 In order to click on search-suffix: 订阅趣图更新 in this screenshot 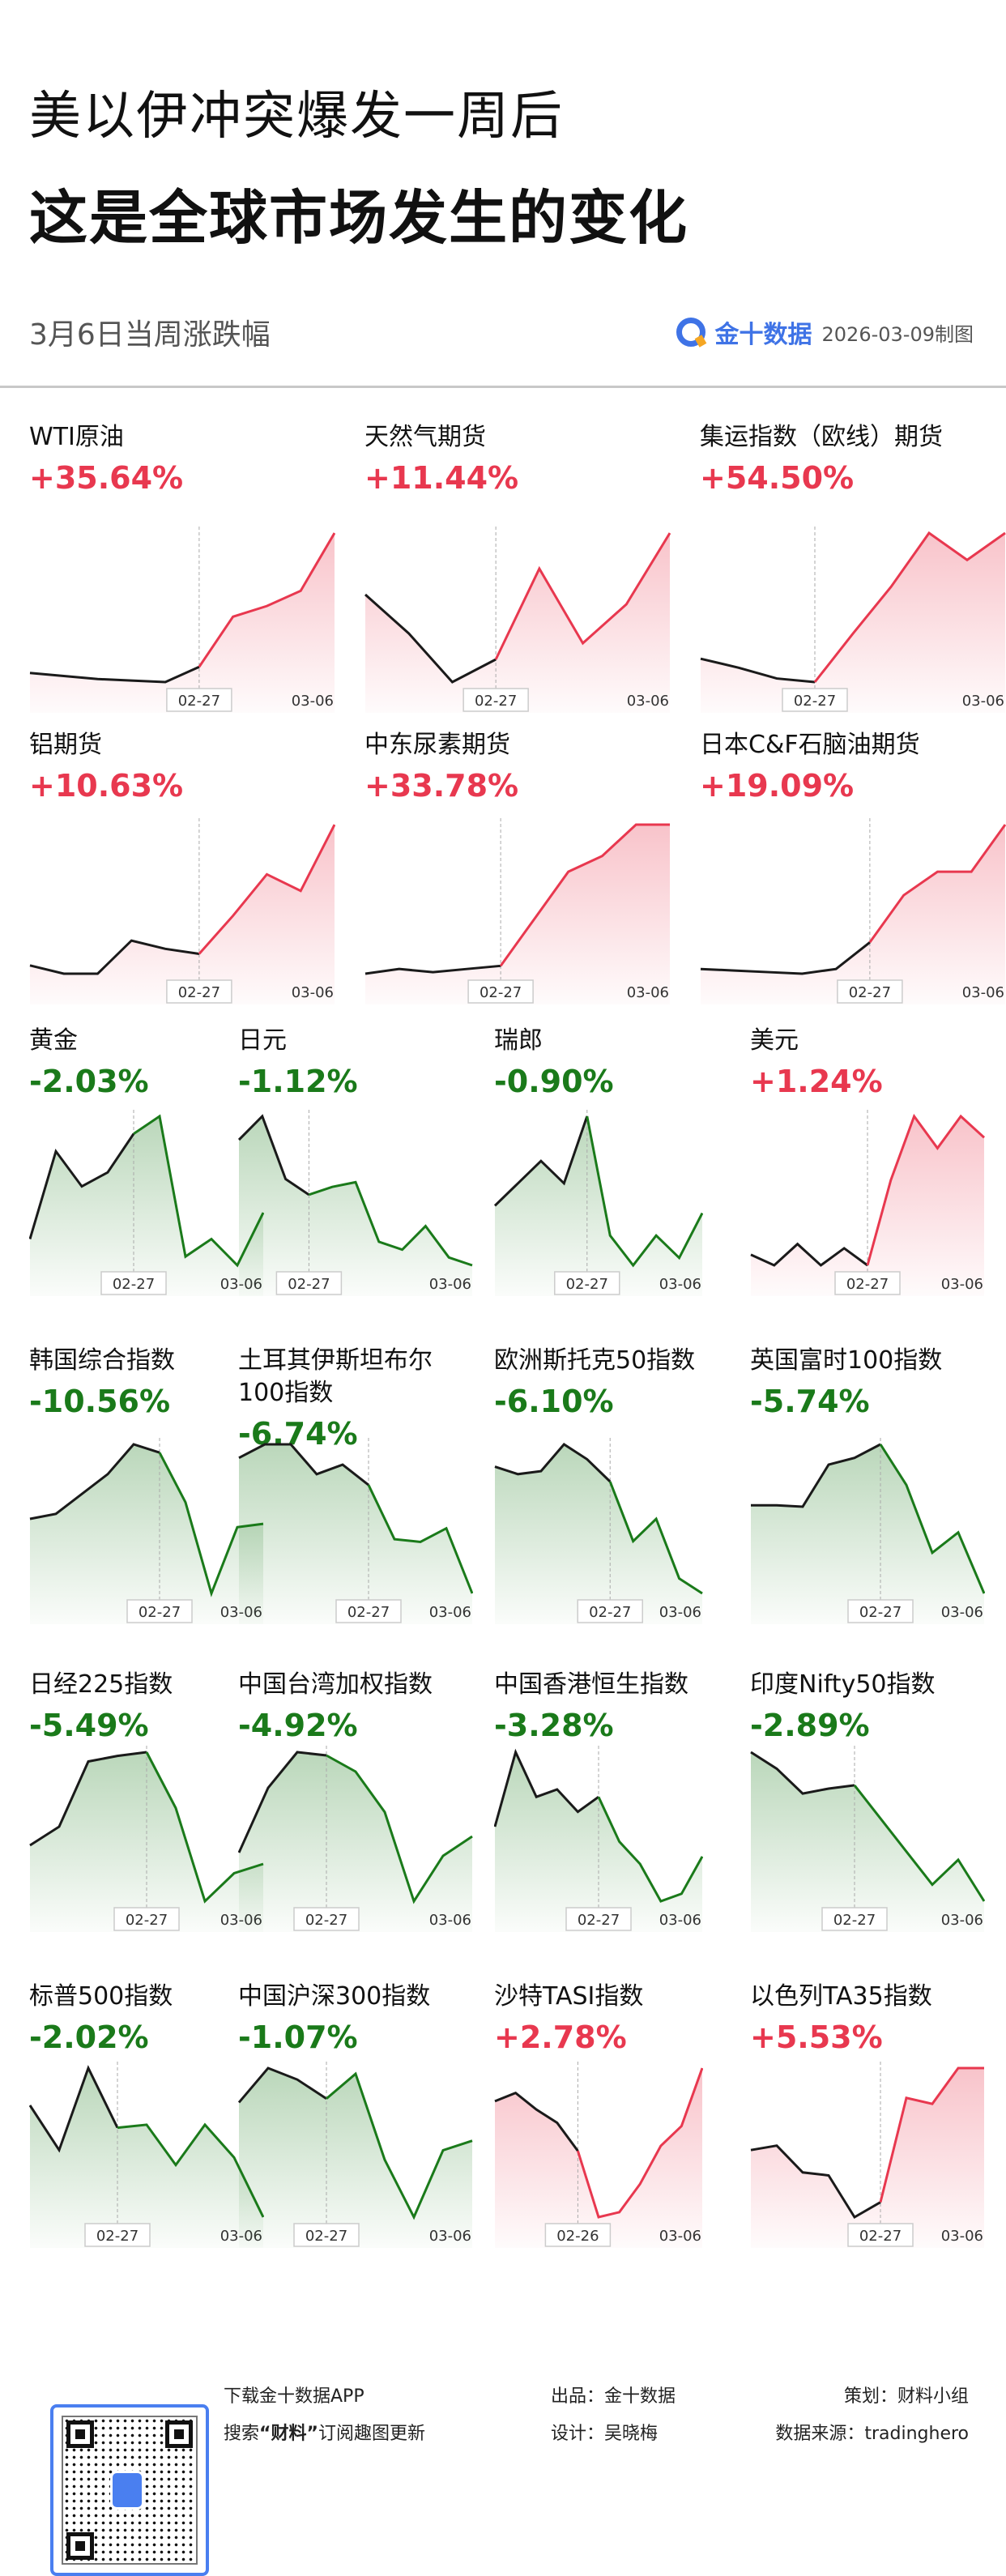, I will do `click(372, 2434)`.